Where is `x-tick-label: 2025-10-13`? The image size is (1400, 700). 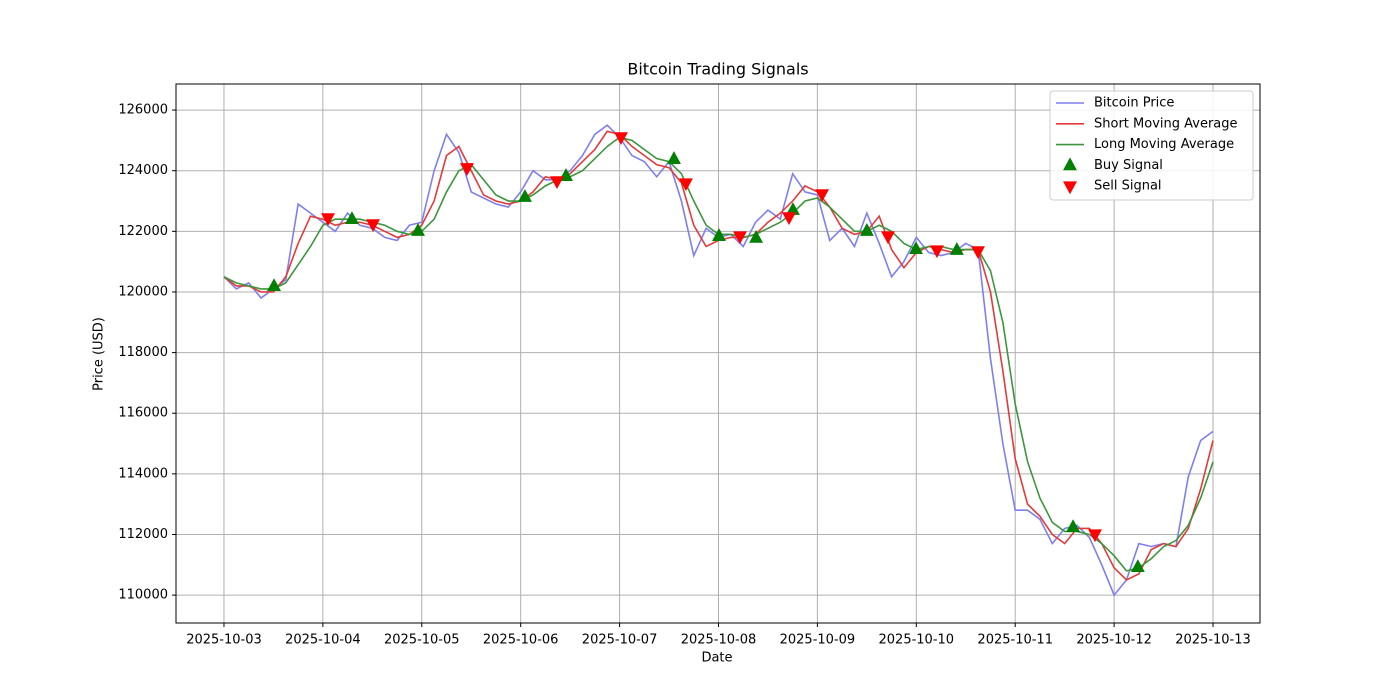
x-tick-label: 2025-10-13 is located at coordinates (1213, 640).